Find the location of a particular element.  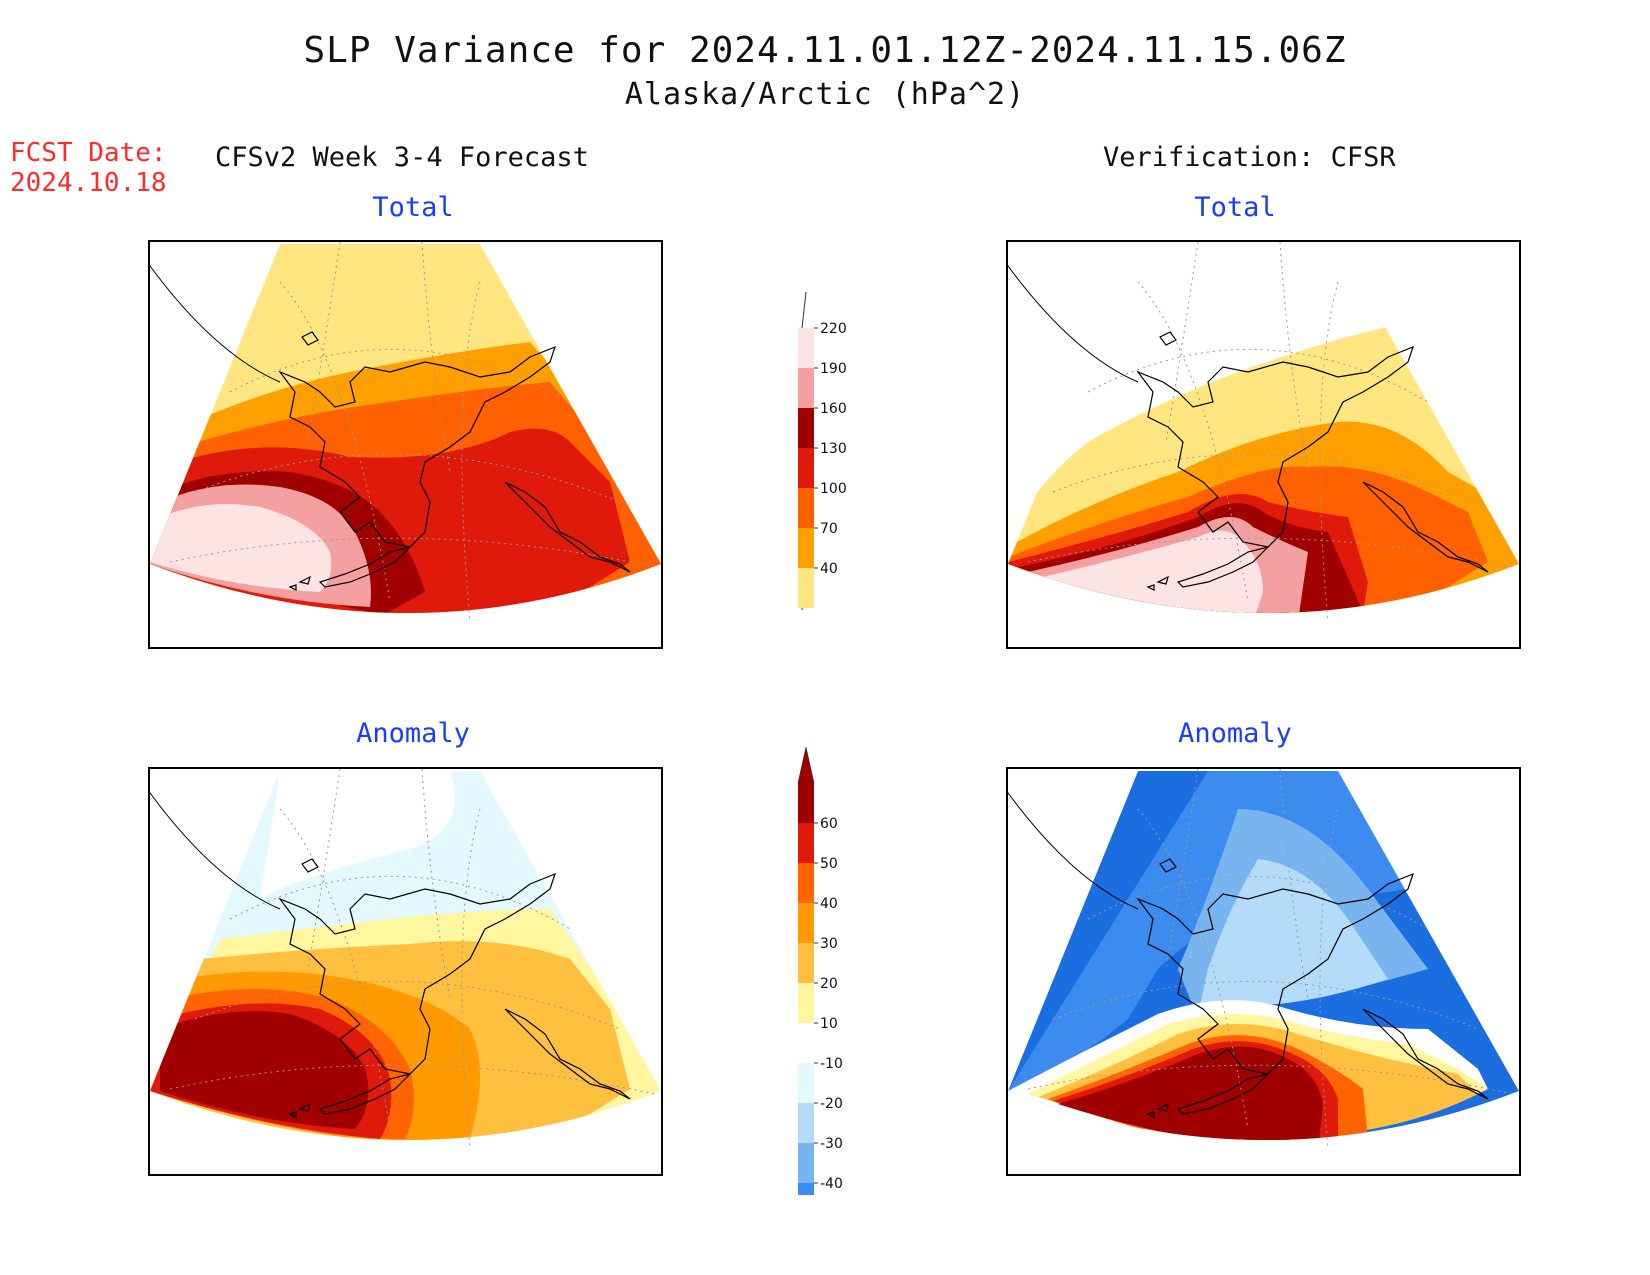

colorbar-label: -10 is located at coordinates (831, 1064).